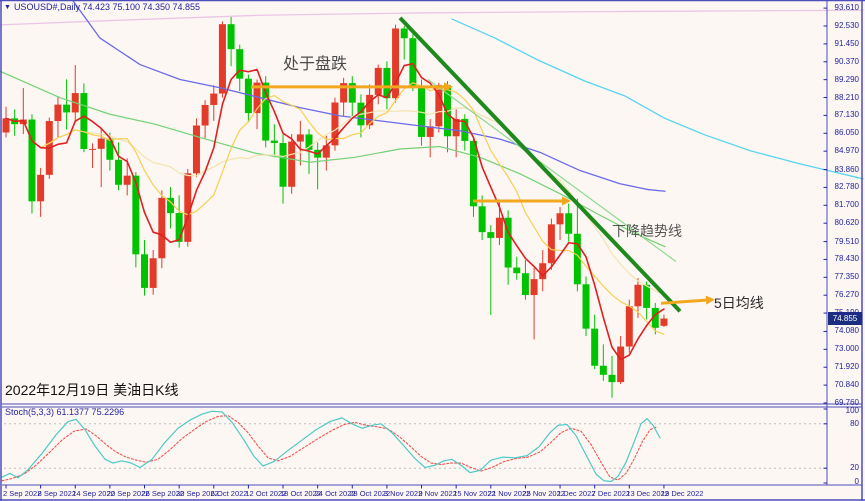 The image size is (865, 501). What do you see at coordinates (846, 223) in the screenshot?
I see `price-axis-label: 80.620` at bounding box center [846, 223].